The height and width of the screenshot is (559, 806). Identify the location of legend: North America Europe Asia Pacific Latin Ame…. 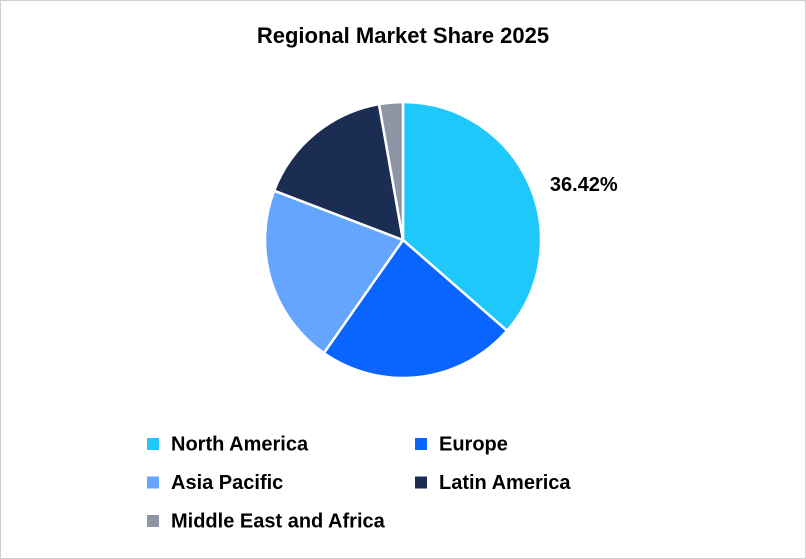
(359, 482).